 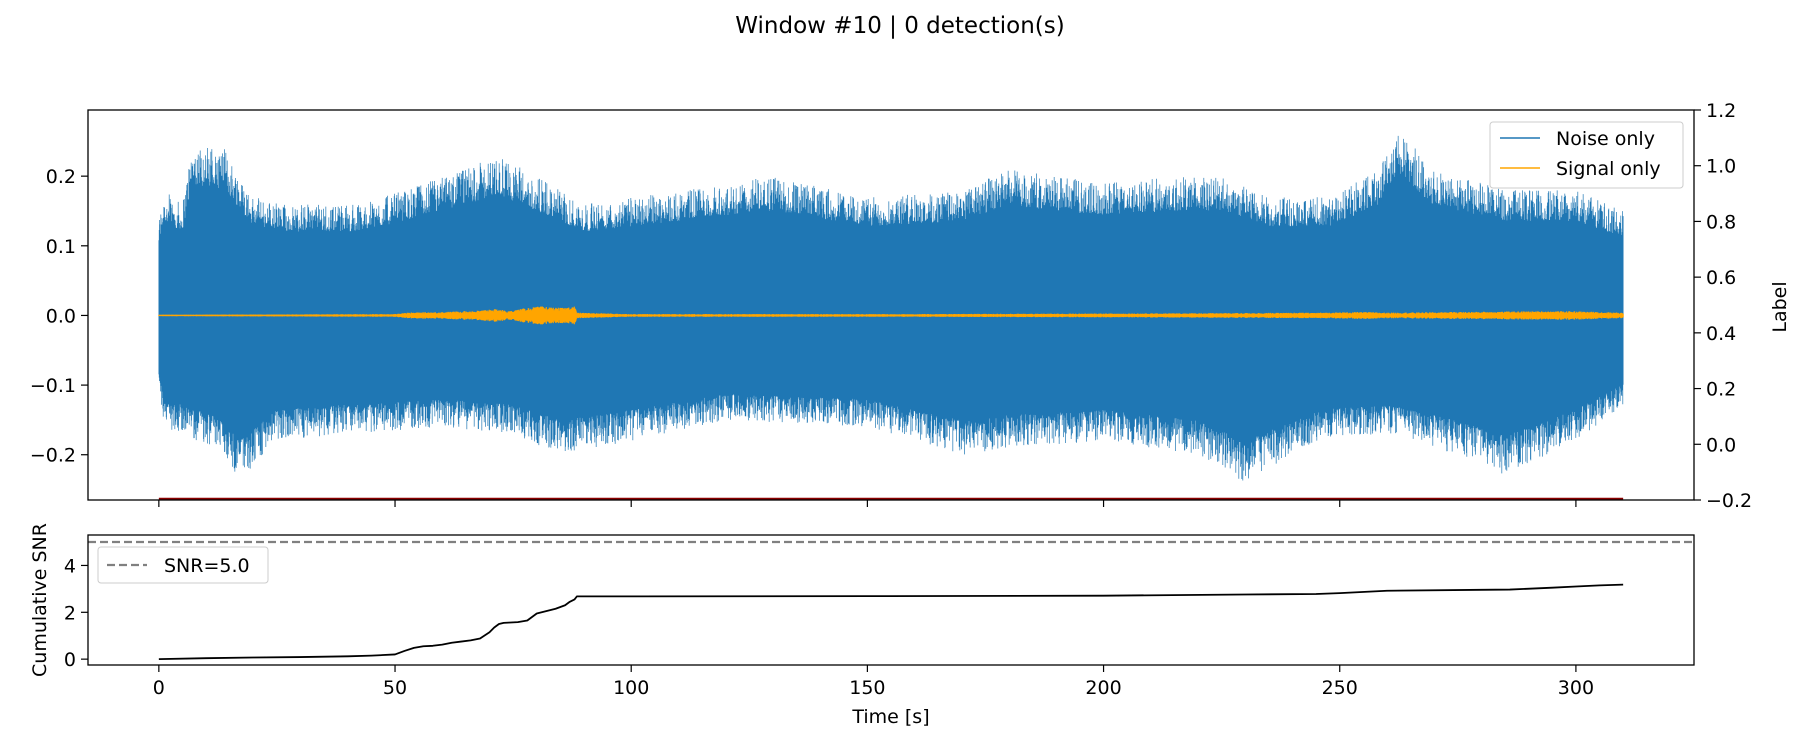 I want to click on y2-tick-label: 0.2, so click(x=1721, y=390).